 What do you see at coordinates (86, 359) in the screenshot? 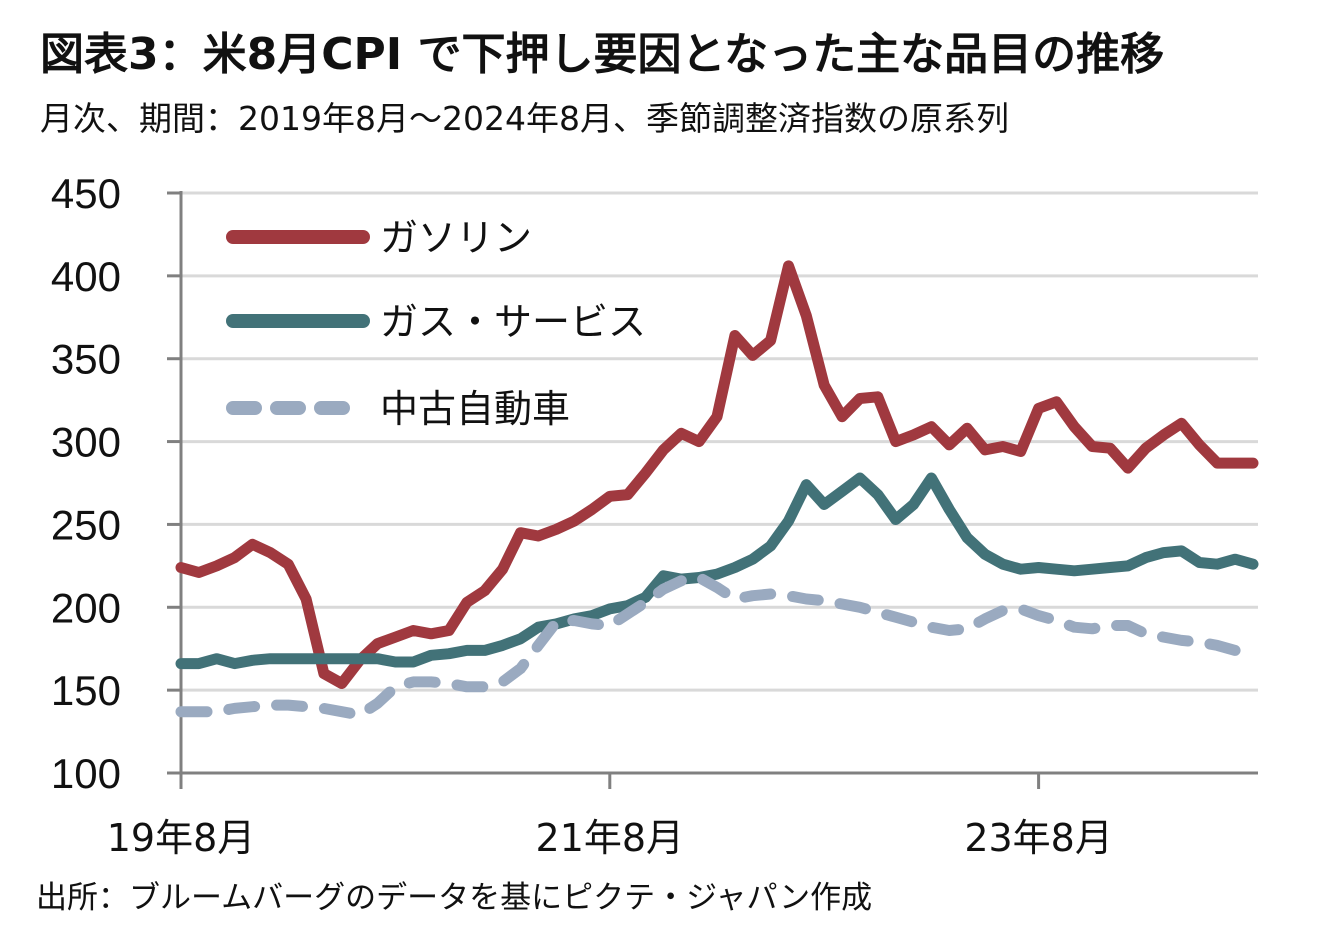
I see `y-tick-label-350: 350` at bounding box center [86, 359].